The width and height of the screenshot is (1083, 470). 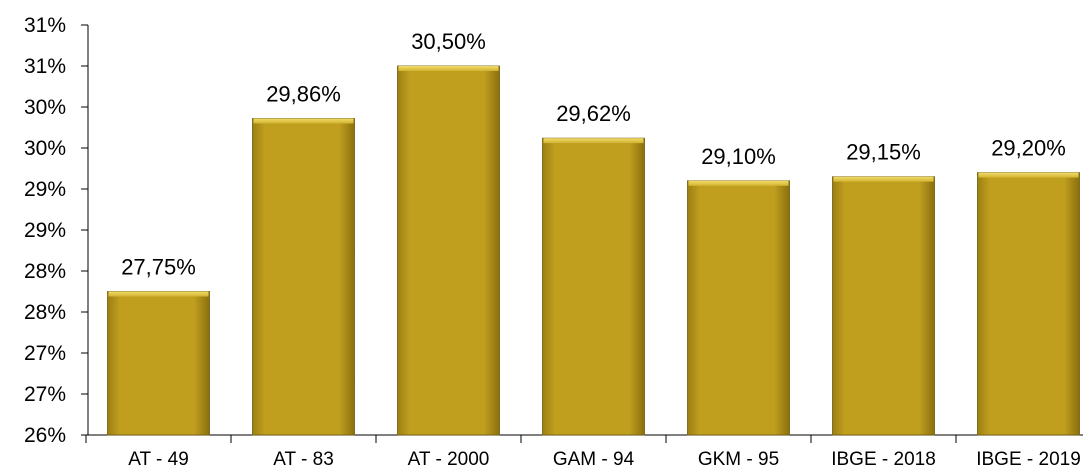 What do you see at coordinates (303, 93) in the screenshot?
I see `data-label: 29,86%` at bounding box center [303, 93].